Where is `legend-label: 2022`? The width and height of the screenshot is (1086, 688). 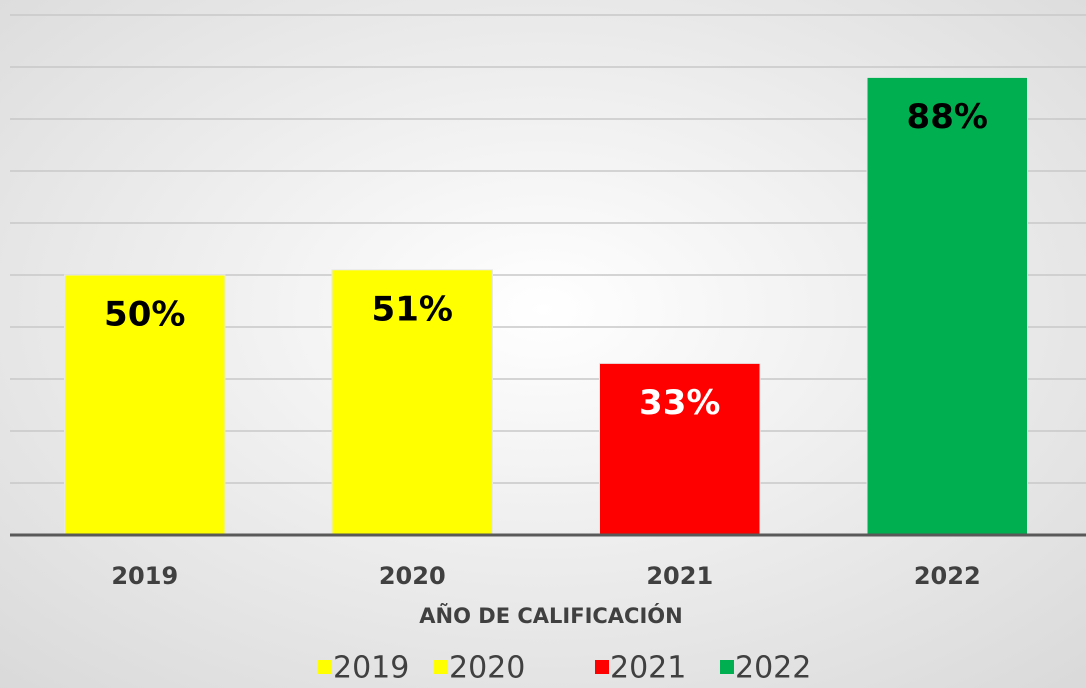
legend-label: 2022 is located at coordinates (773, 668).